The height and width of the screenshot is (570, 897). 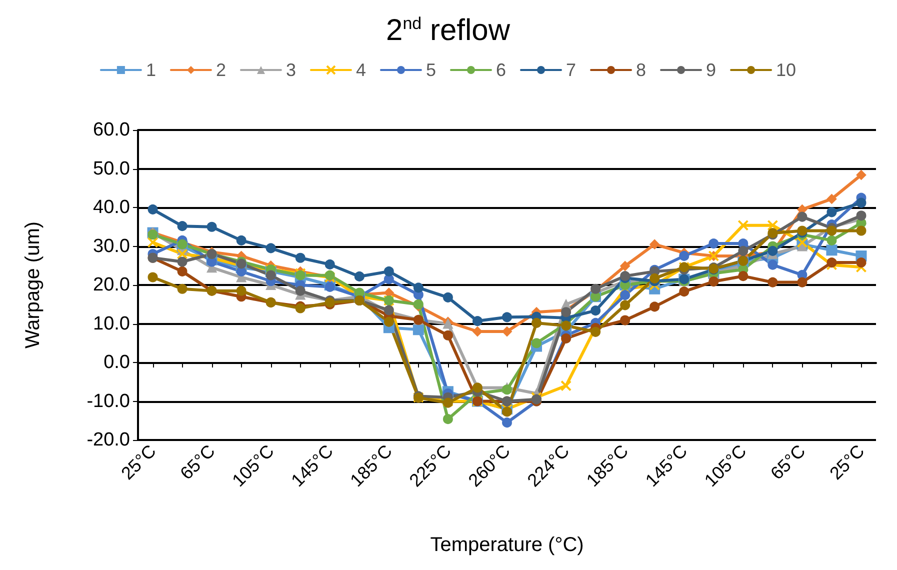 What do you see at coordinates (33, 285) in the screenshot?
I see `y-axis-title: Warpage (um)` at bounding box center [33, 285].